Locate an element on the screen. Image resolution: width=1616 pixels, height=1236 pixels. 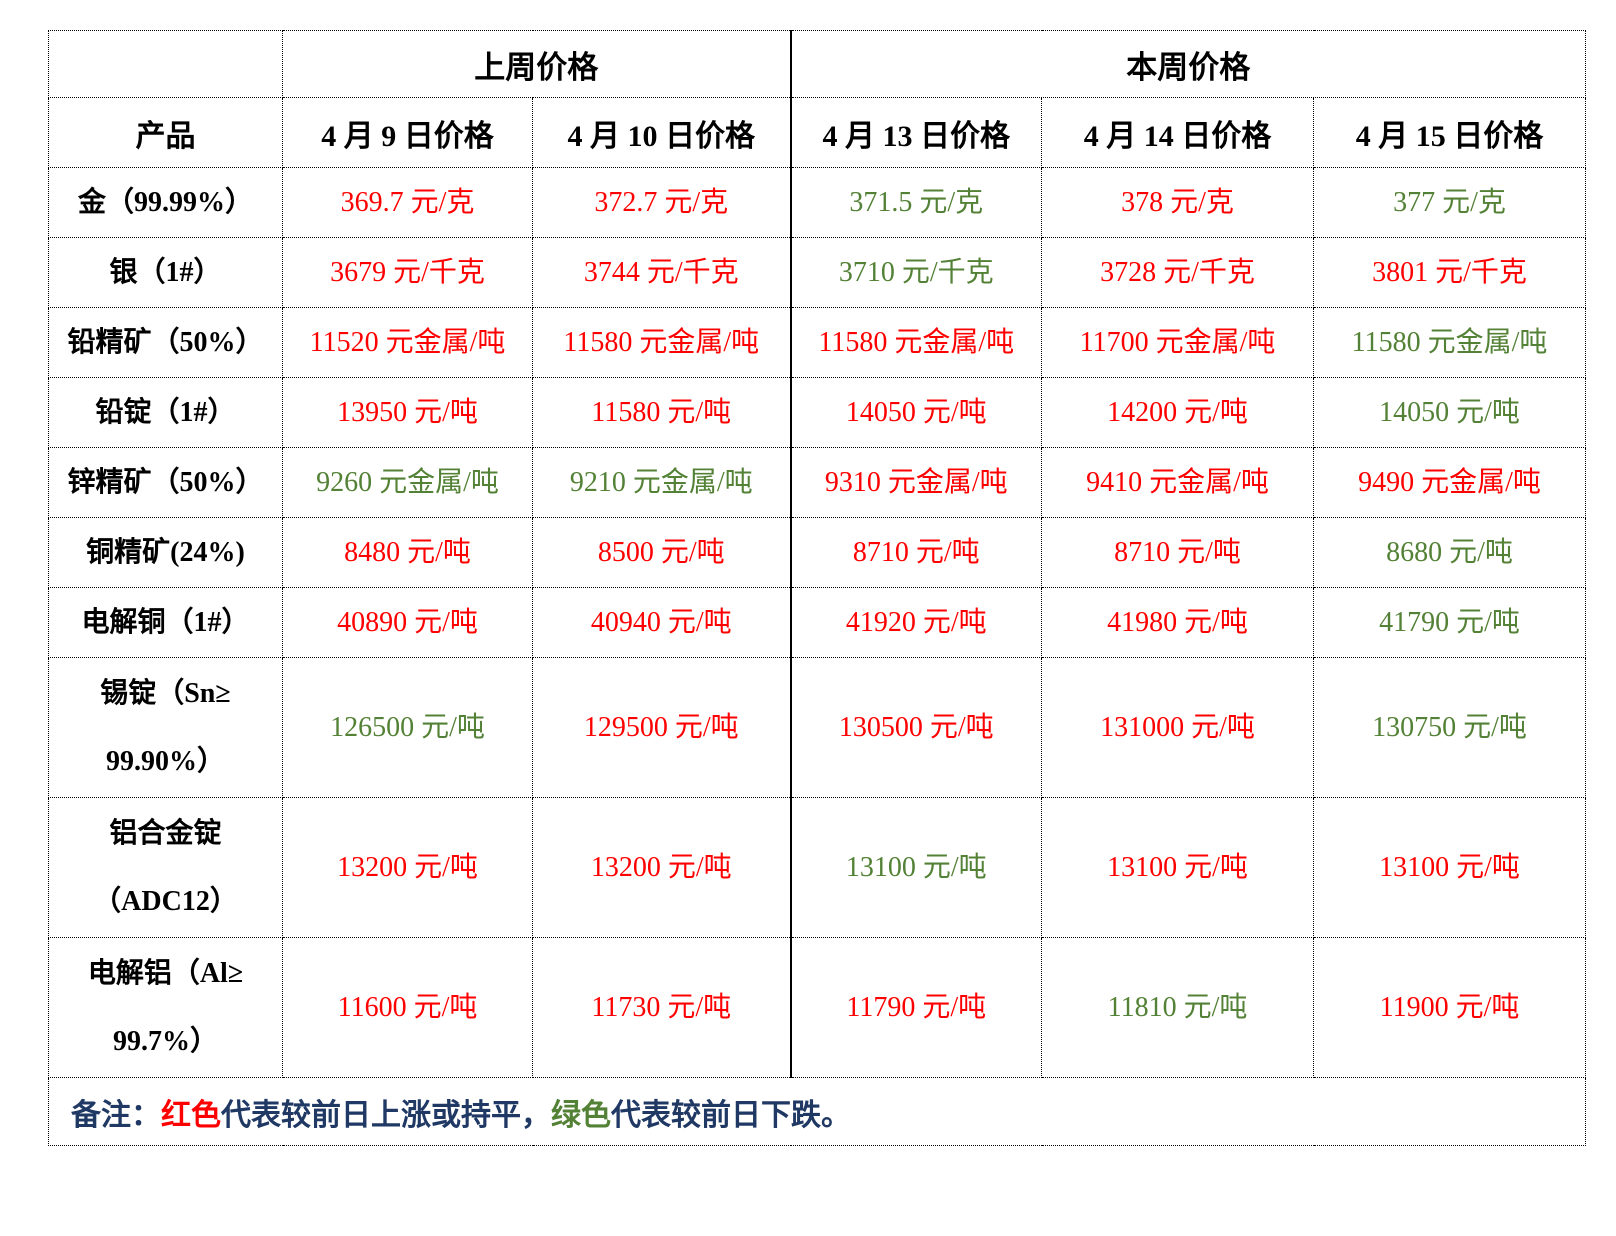
price-cell: 11790 元/吨 is located at coordinates (915, 1007).